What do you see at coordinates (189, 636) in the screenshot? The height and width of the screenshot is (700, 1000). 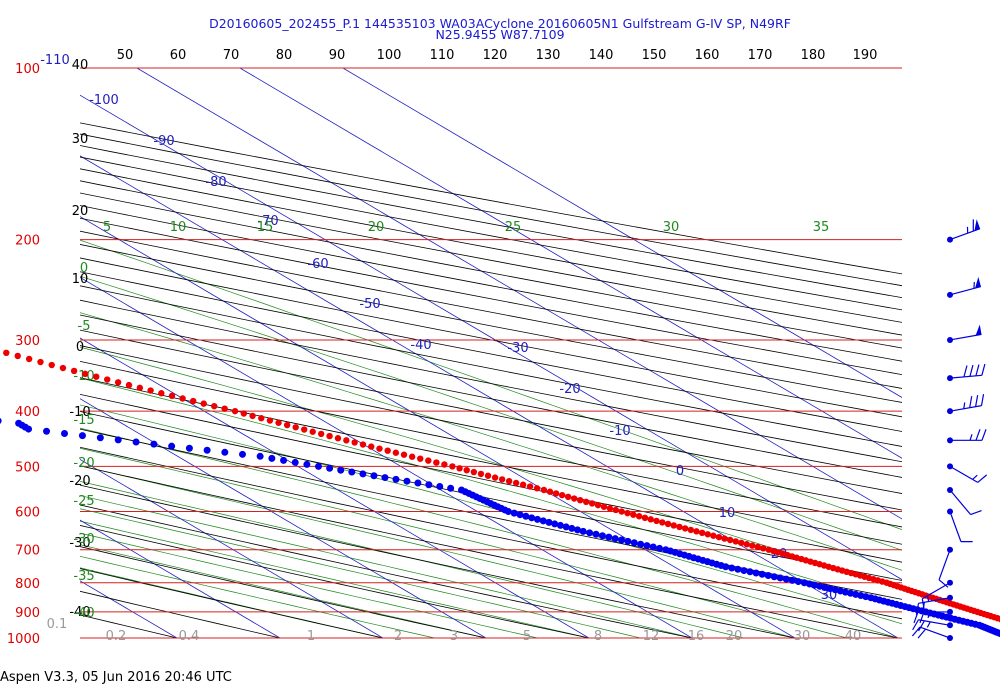 I see `mixing-ratio-label: 0.4` at bounding box center [189, 636].